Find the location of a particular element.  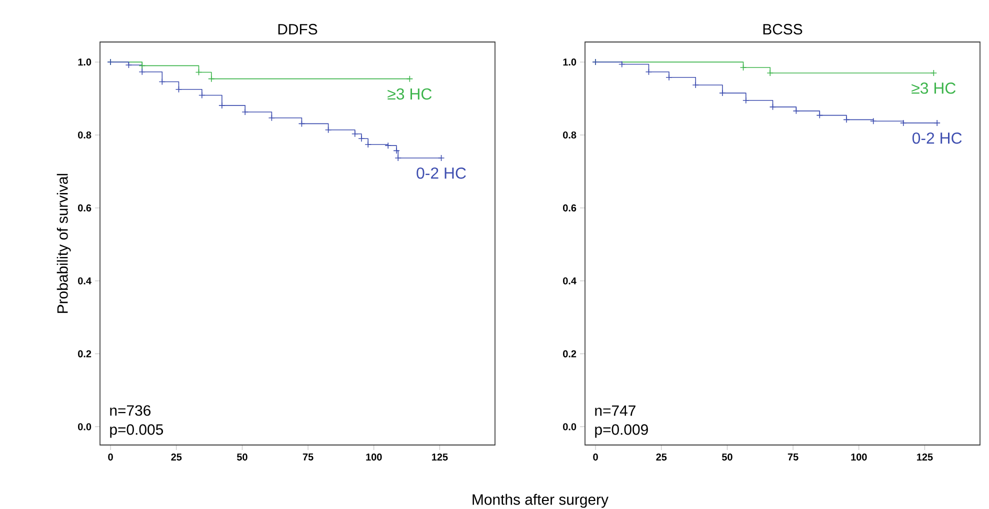

x-axis-title: Months after surgery is located at coordinates (540, 501).